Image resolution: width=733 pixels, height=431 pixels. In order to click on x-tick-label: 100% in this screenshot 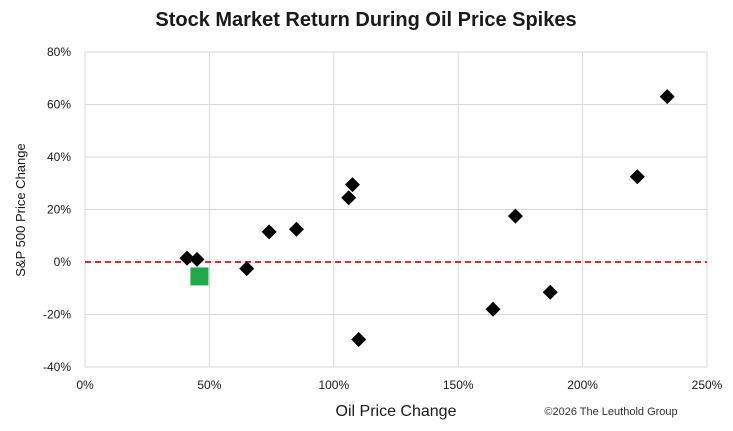, I will do `click(333, 385)`.